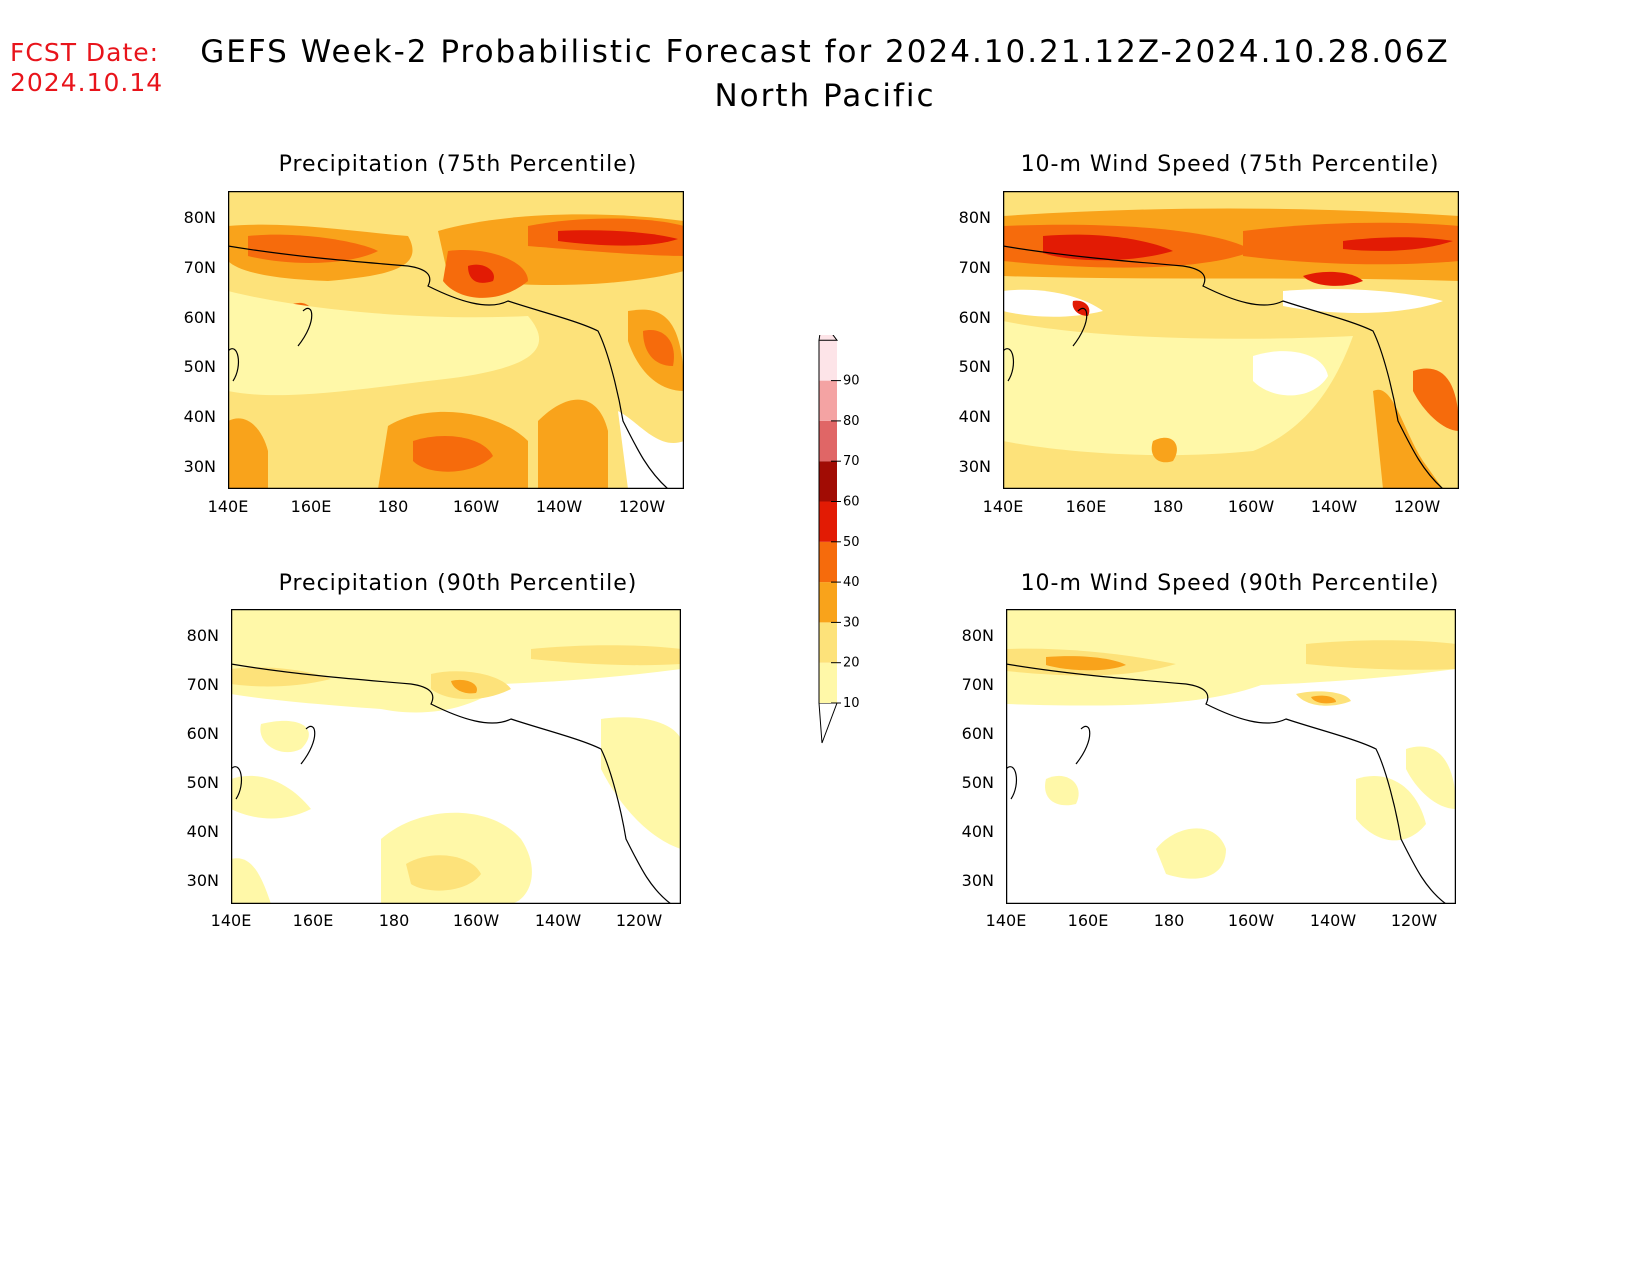  What do you see at coordinates (977, 880) in the screenshot?
I see `p4-ytick: 30N` at bounding box center [977, 880].